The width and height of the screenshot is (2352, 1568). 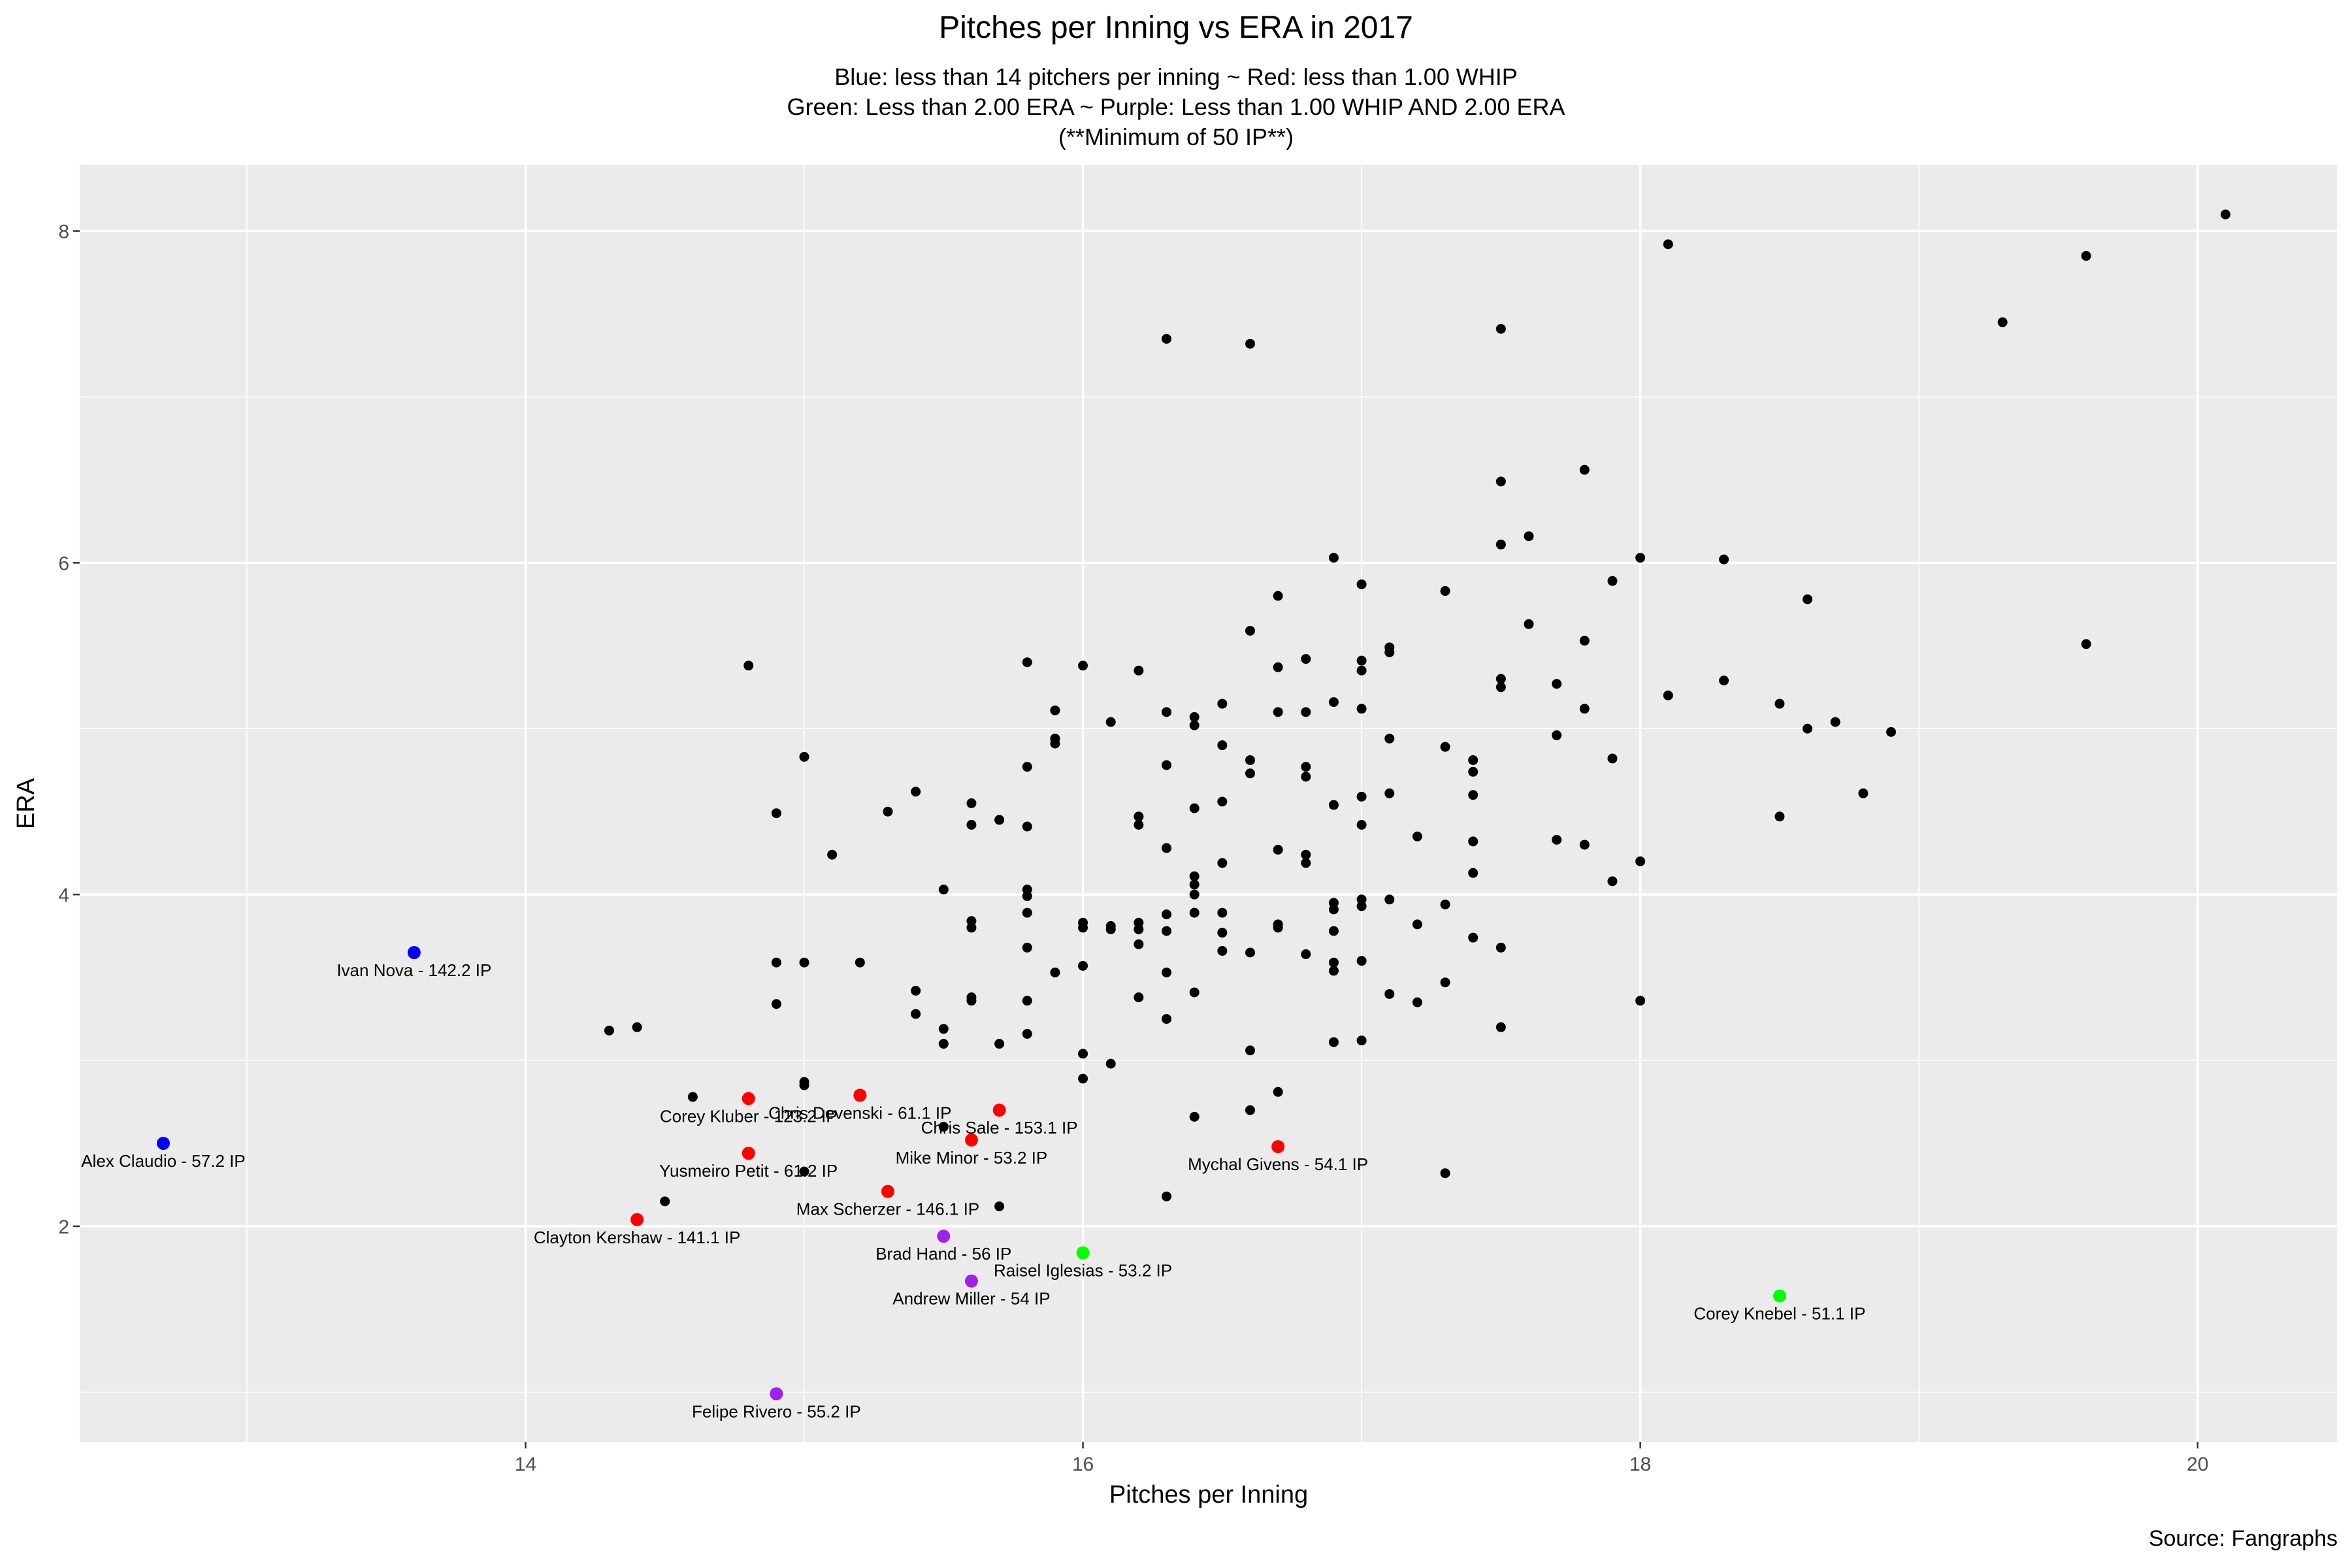 What do you see at coordinates (887, 1209) in the screenshot?
I see `point-label: Max Scherzer - 146.1 IP` at bounding box center [887, 1209].